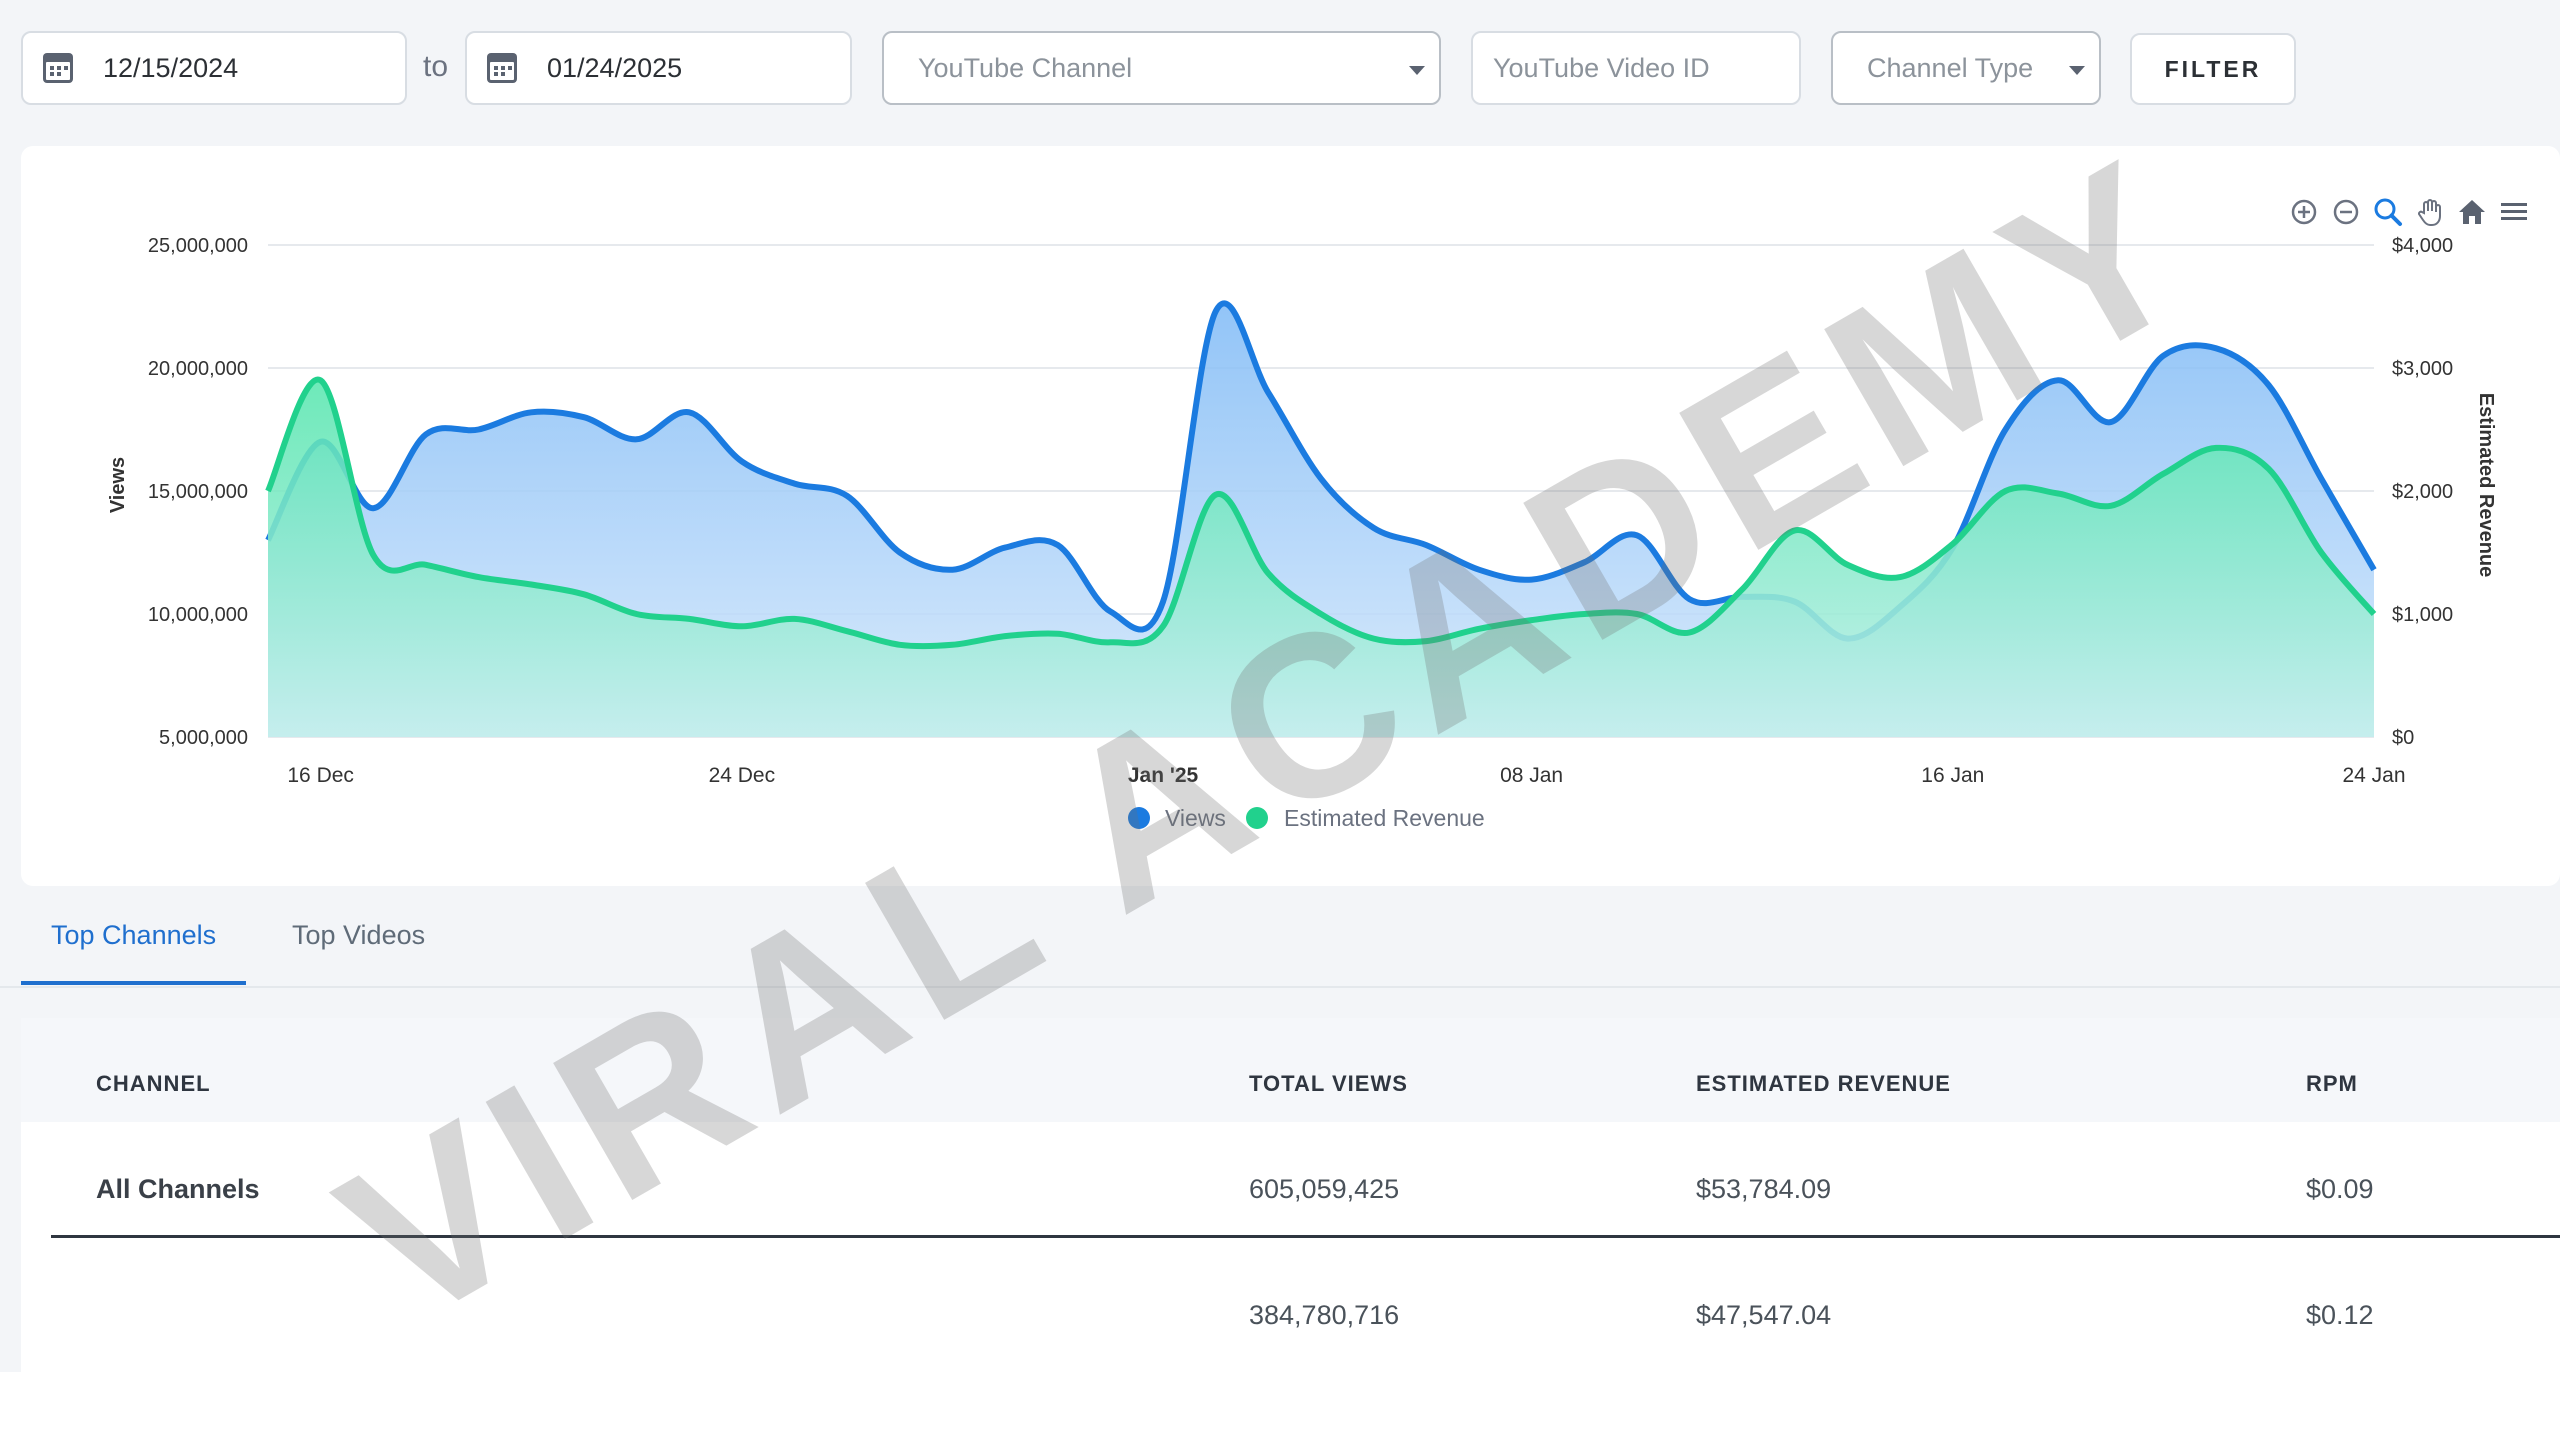 This screenshot has width=2560, height=1440. I want to click on y-axis-right: $0 $1,000 $2,000 $3,000 $4,000, so click(2422, 492).